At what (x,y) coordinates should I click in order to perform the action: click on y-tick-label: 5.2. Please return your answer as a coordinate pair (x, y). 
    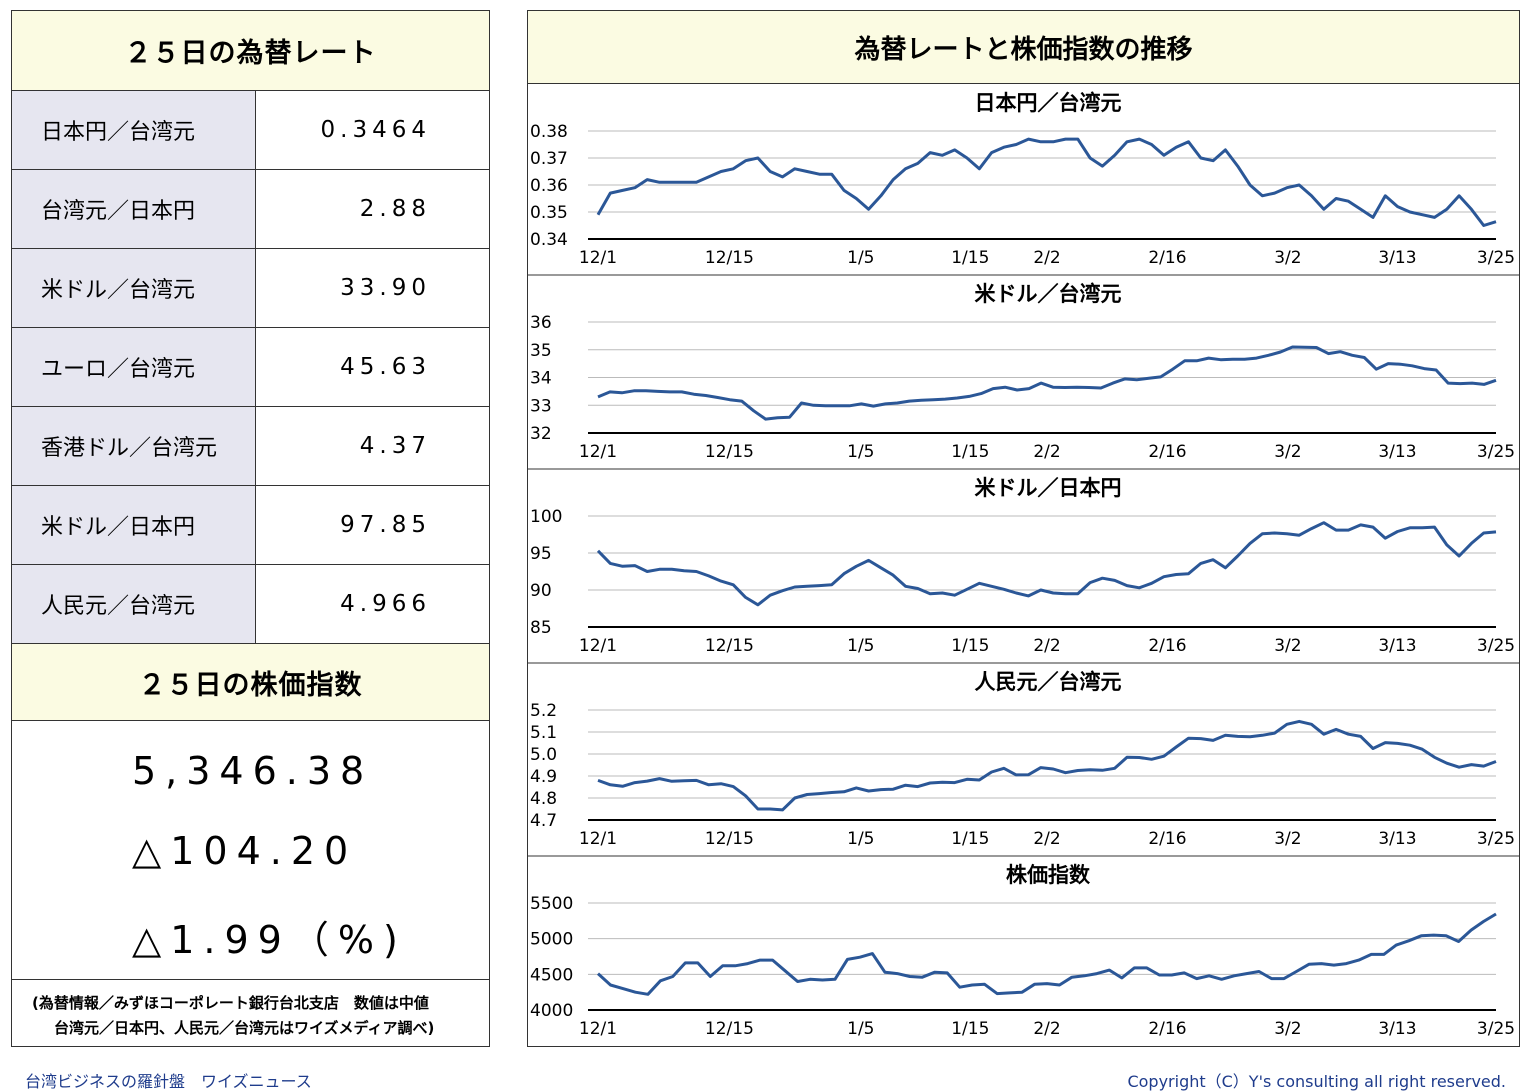
    Looking at the image, I should click on (543, 711).